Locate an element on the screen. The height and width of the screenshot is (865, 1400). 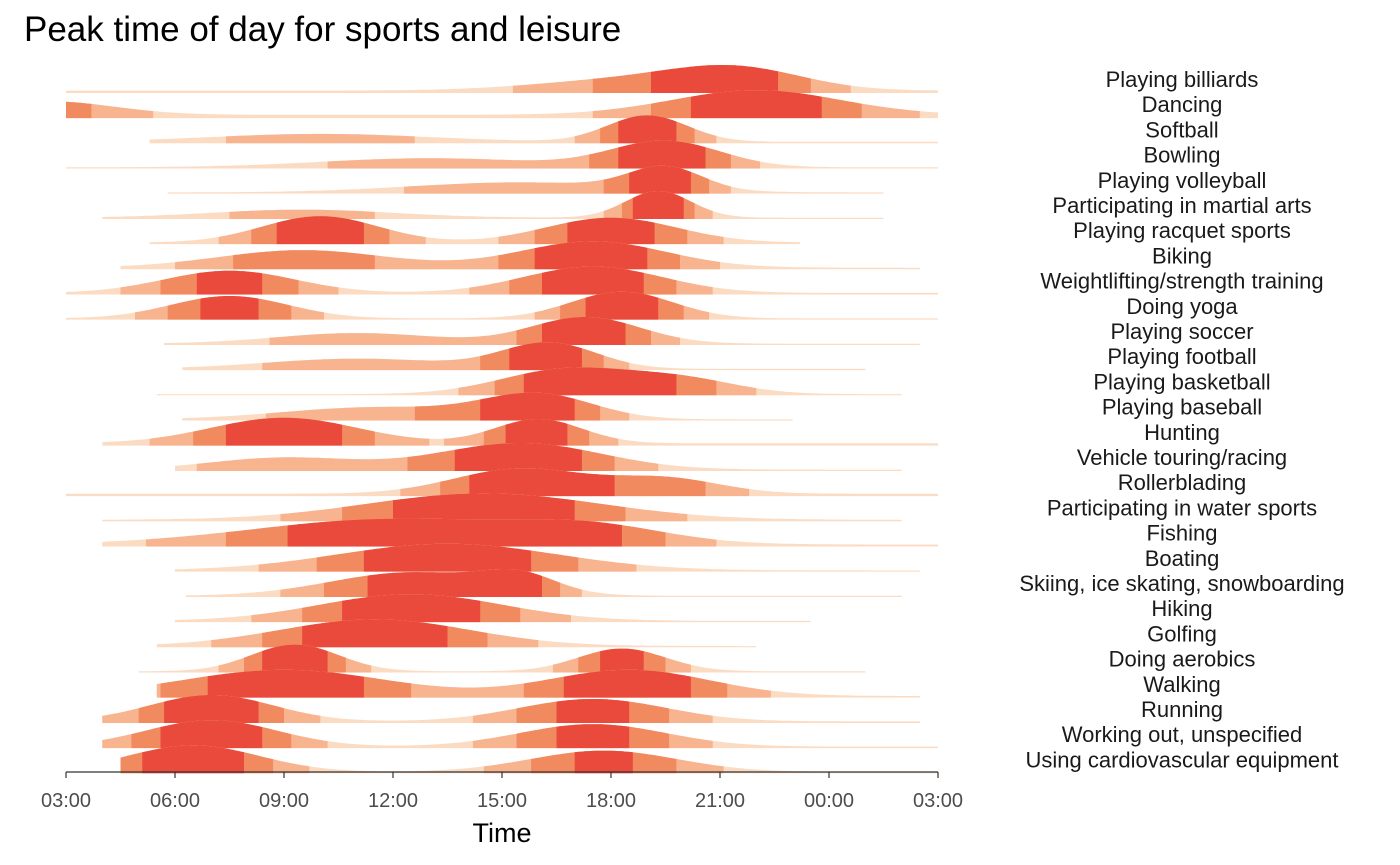
series-label-8: Weightlifting/strength training is located at coordinates (1181, 281).